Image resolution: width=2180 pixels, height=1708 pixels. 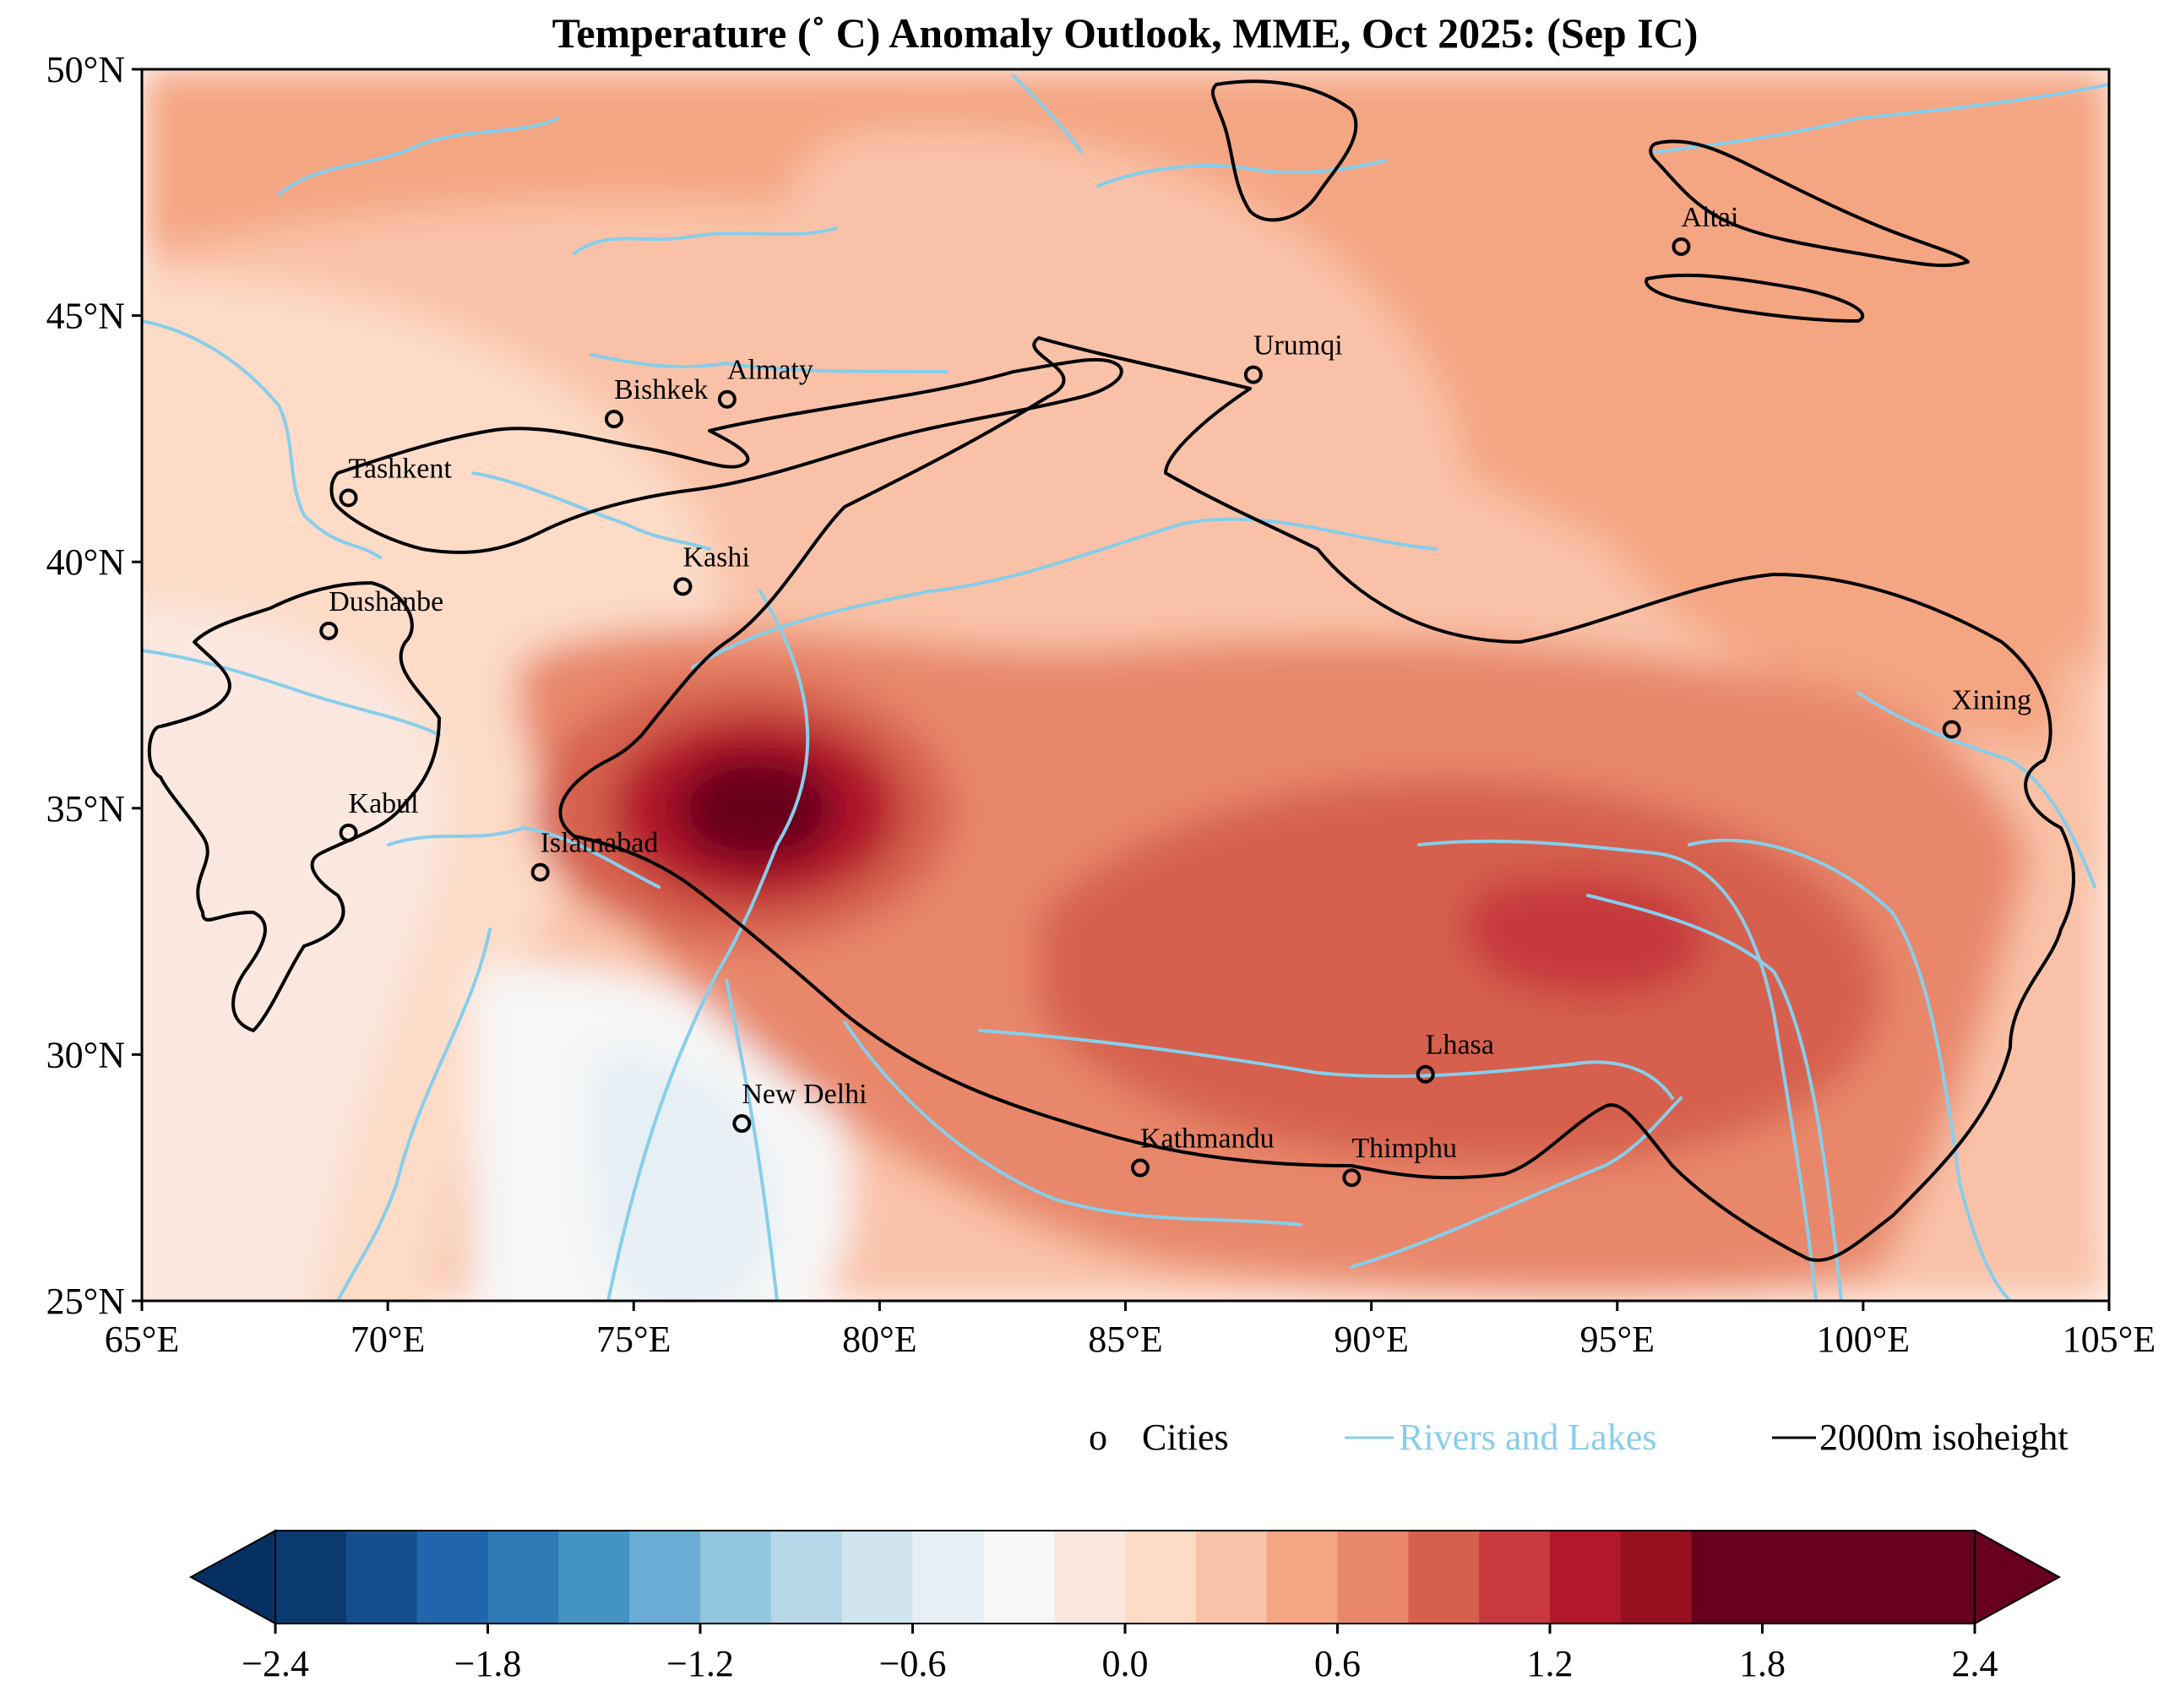 I want to click on colorbar-under-arrow, so click(x=232, y=1577).